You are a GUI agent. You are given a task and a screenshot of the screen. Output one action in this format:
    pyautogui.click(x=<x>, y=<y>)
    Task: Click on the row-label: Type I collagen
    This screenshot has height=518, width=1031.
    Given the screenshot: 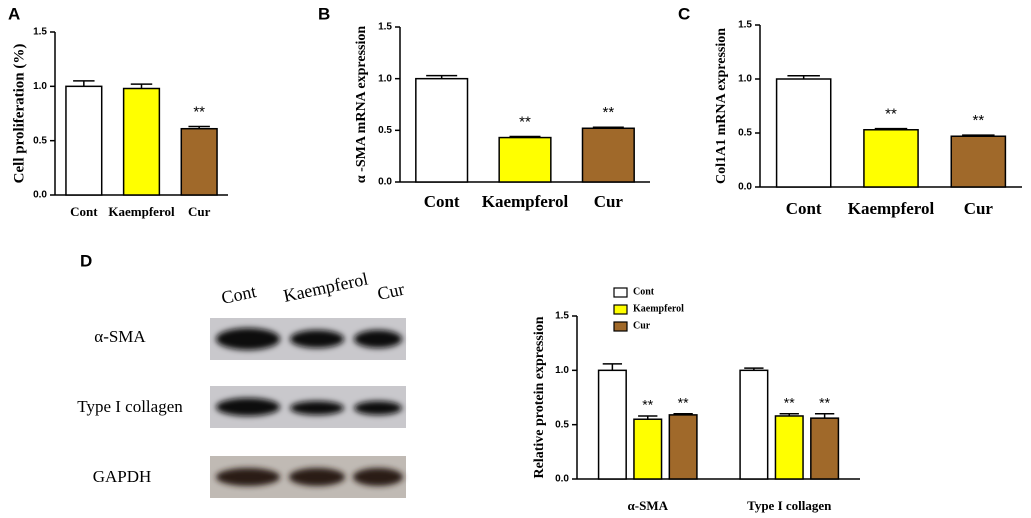 What is the action you would take?
    pyautogui.click(x=130, y=406)
    